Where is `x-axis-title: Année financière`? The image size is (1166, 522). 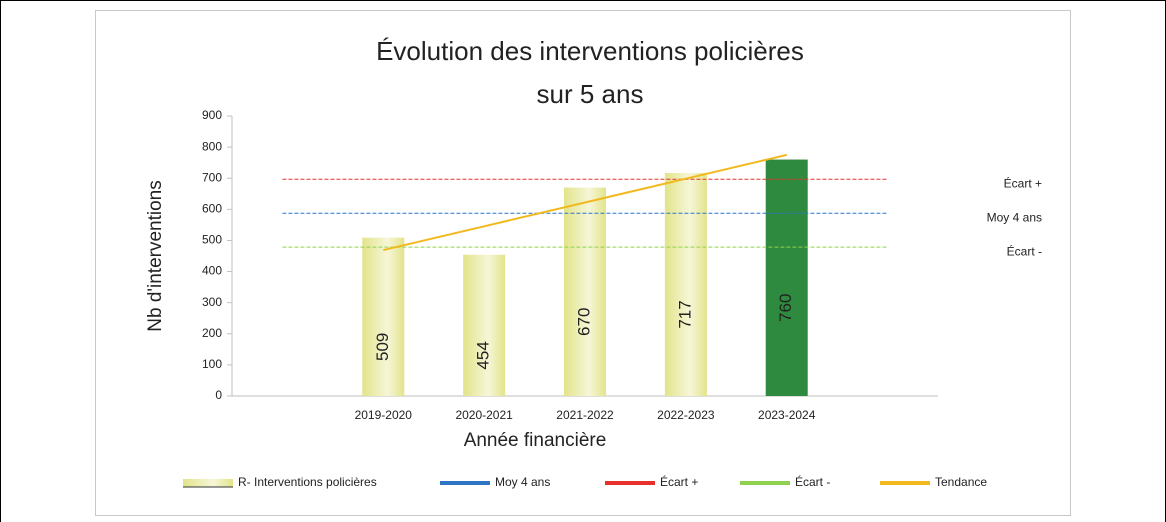 x-axis-title: Année financière is located at coordinates (535, 440).